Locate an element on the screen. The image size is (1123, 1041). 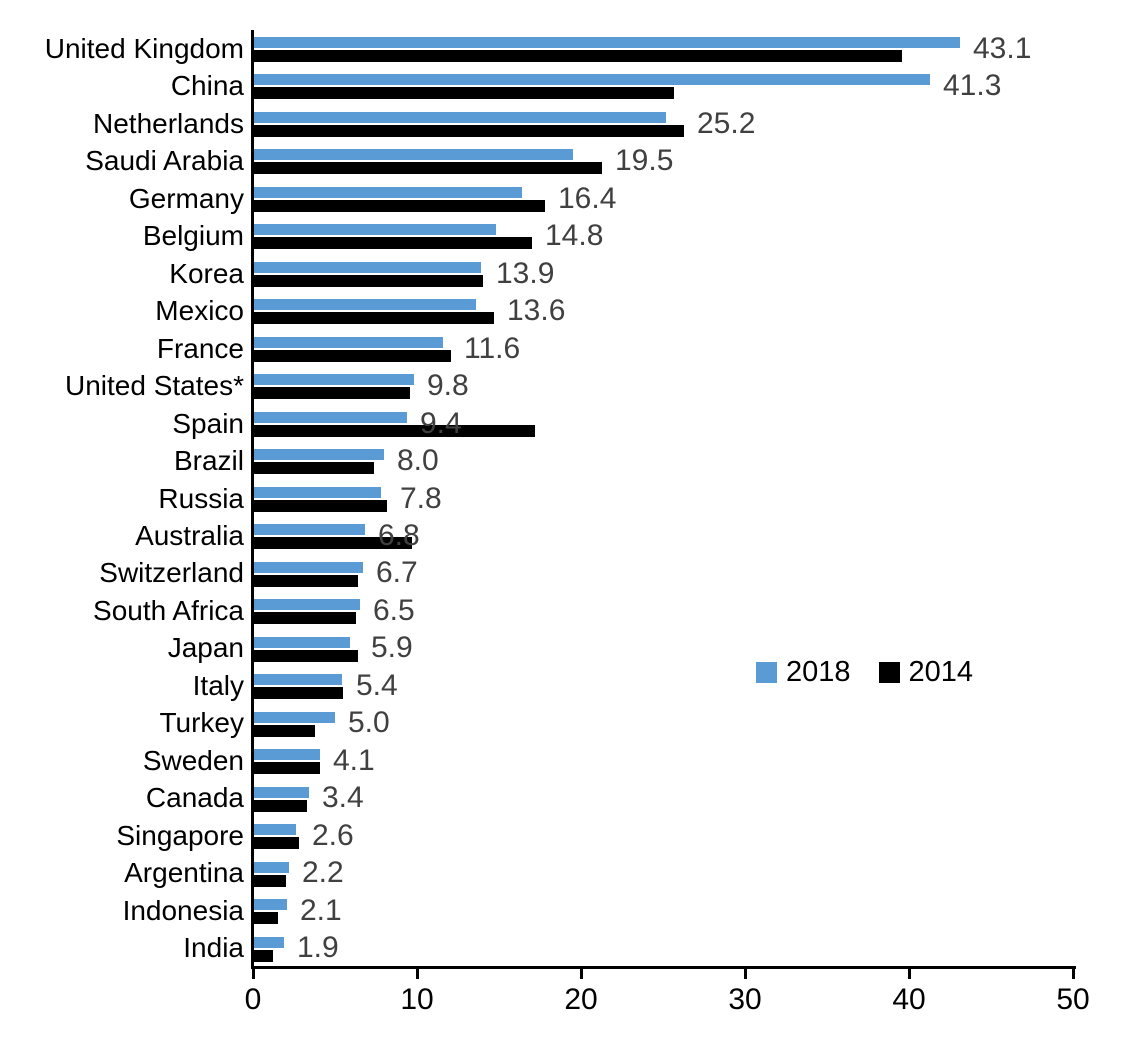
category-label: India is located at coordinates (213, 948).